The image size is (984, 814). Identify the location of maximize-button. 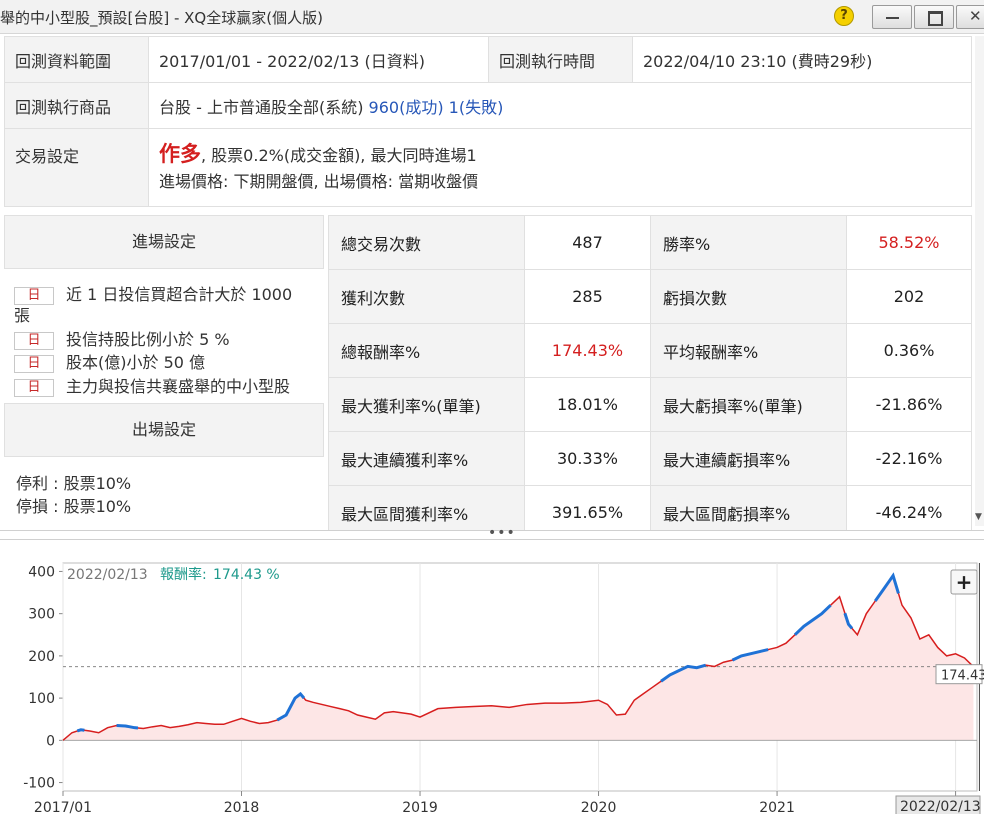
(934, 17).